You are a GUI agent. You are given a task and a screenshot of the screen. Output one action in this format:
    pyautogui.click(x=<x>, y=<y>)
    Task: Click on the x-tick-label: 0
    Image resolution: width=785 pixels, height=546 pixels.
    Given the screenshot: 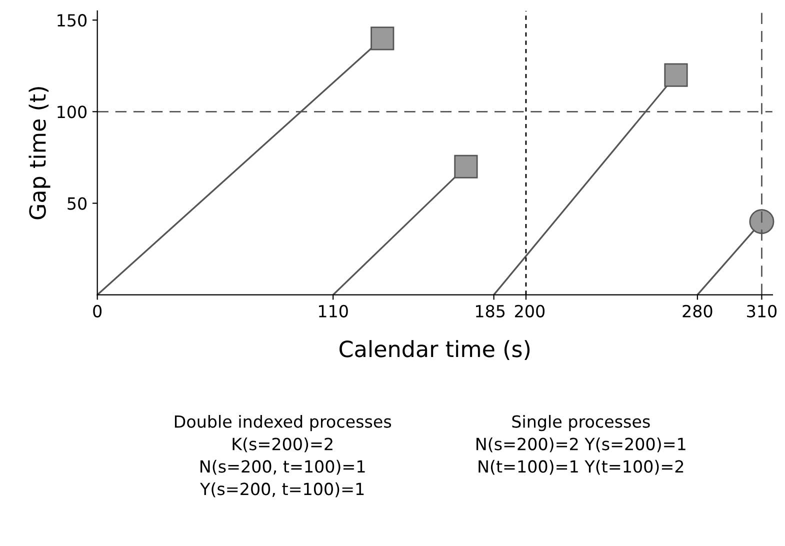 What is the action you would take?
    pyautogui.click(x=97, y=311)
    